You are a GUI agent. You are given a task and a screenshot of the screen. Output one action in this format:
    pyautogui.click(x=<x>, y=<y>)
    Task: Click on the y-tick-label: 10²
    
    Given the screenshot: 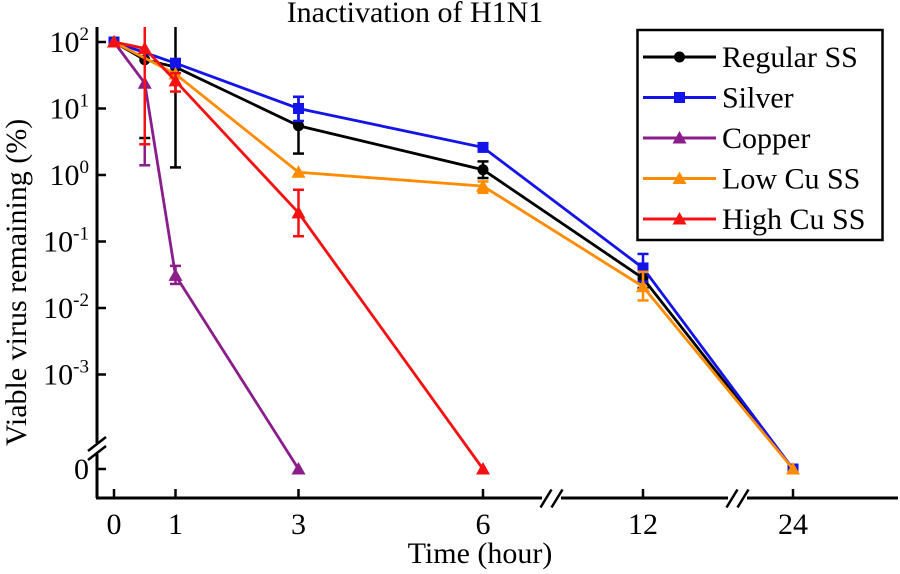 What is the action you would take?
    pyautogui.click(x=70, y=41)
    